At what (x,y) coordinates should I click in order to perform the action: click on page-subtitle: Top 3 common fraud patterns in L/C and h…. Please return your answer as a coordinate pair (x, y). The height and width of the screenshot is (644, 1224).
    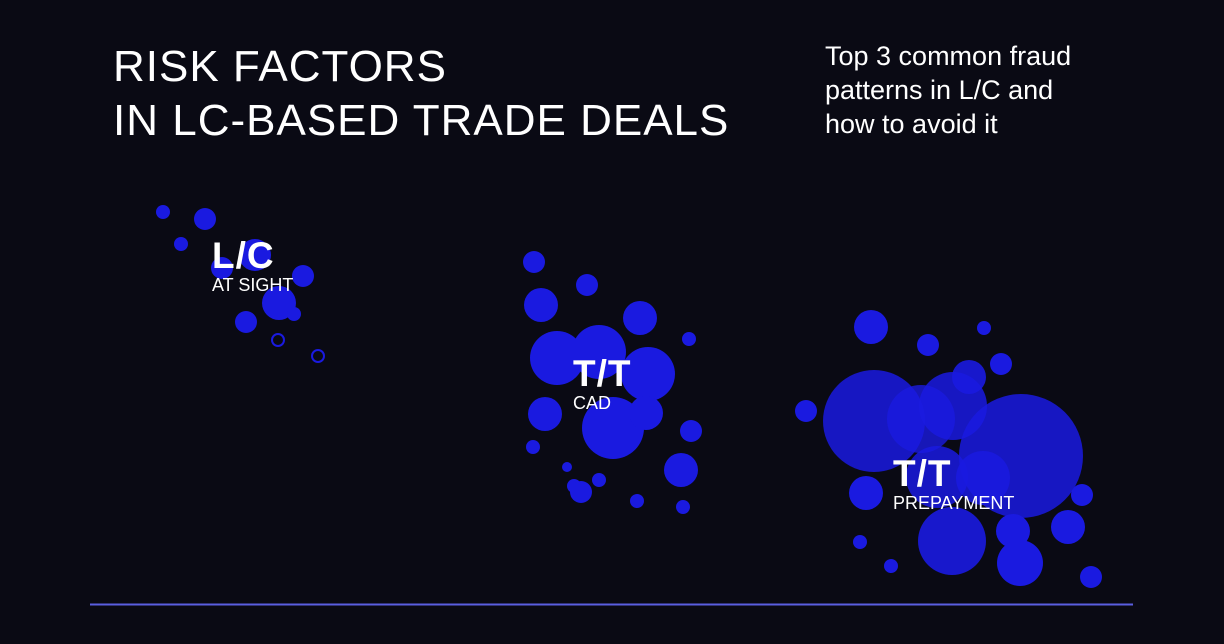
    Looking at the image, I should click on (948, 90).